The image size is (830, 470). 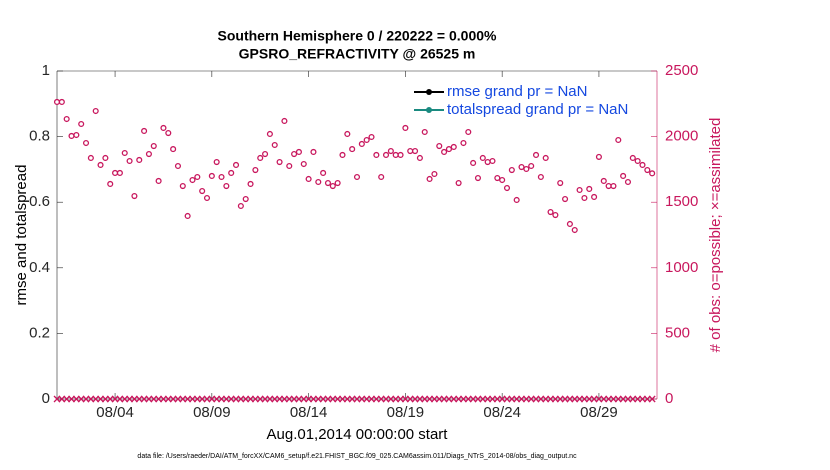 I want to click on y2-tick-label: 1000, so click(x=681, y=267).